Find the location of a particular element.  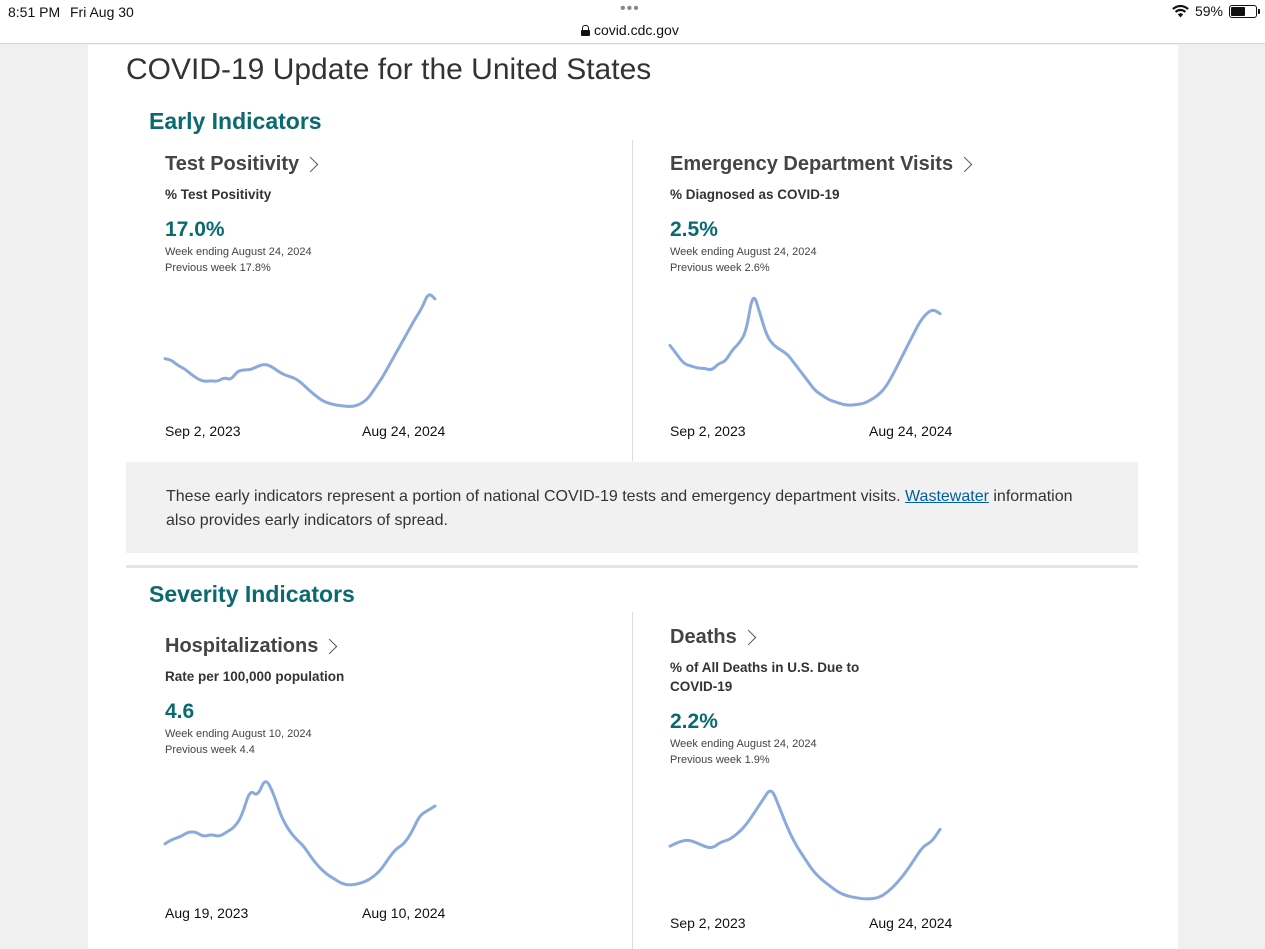

battery-percent: 59% is located at coordinates (1208, 11).